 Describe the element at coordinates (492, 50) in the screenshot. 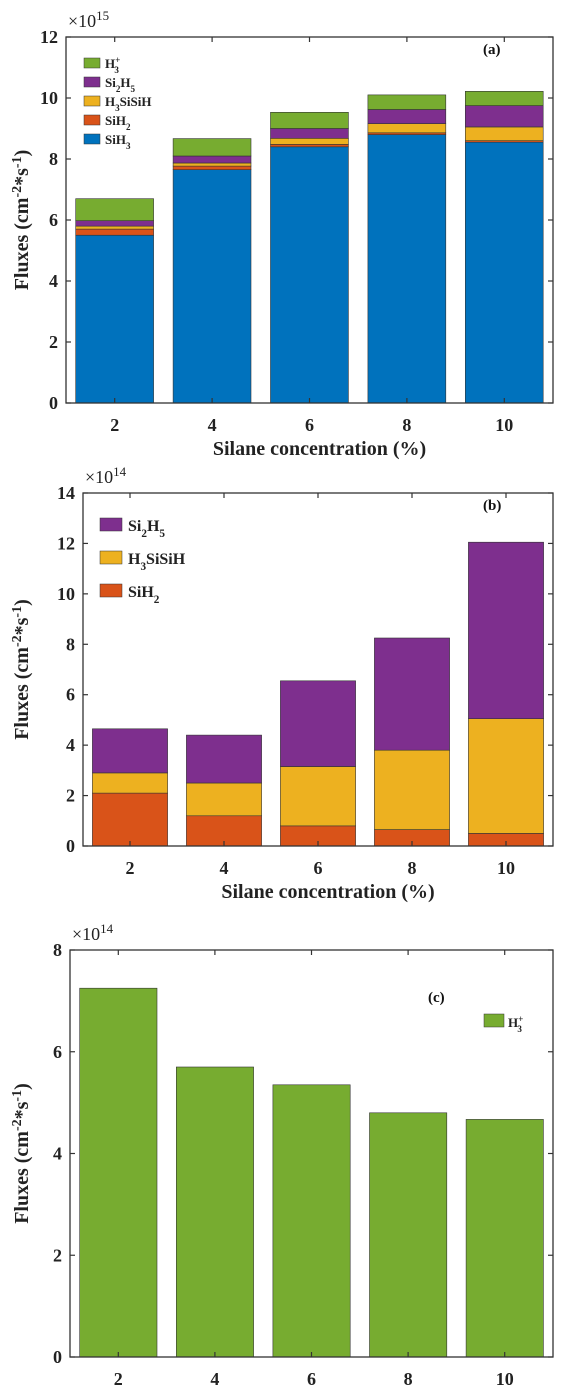

I see `panel-label: (a)` at that location.